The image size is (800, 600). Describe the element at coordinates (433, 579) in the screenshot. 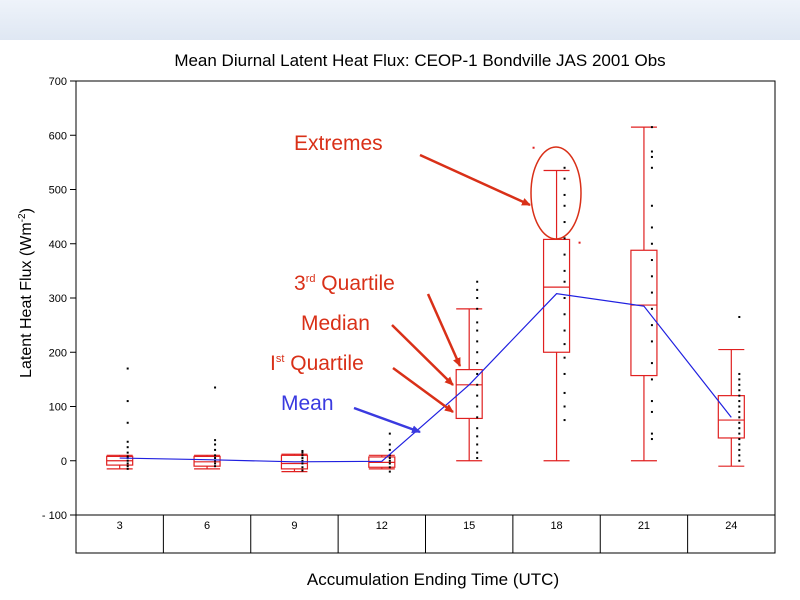

I see `x-axis-label: Accumulation Ending Time (UTC)` at that location.